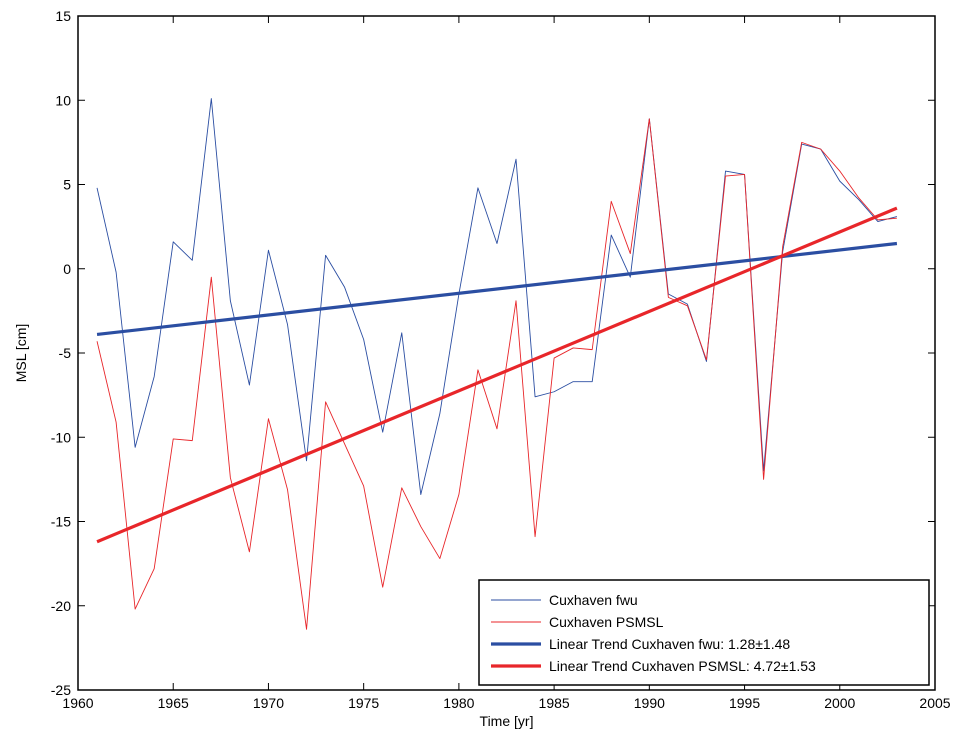 This screenshot has height=743, width=953. I want to click on x-tick-label: 1970, so click(268, 703).